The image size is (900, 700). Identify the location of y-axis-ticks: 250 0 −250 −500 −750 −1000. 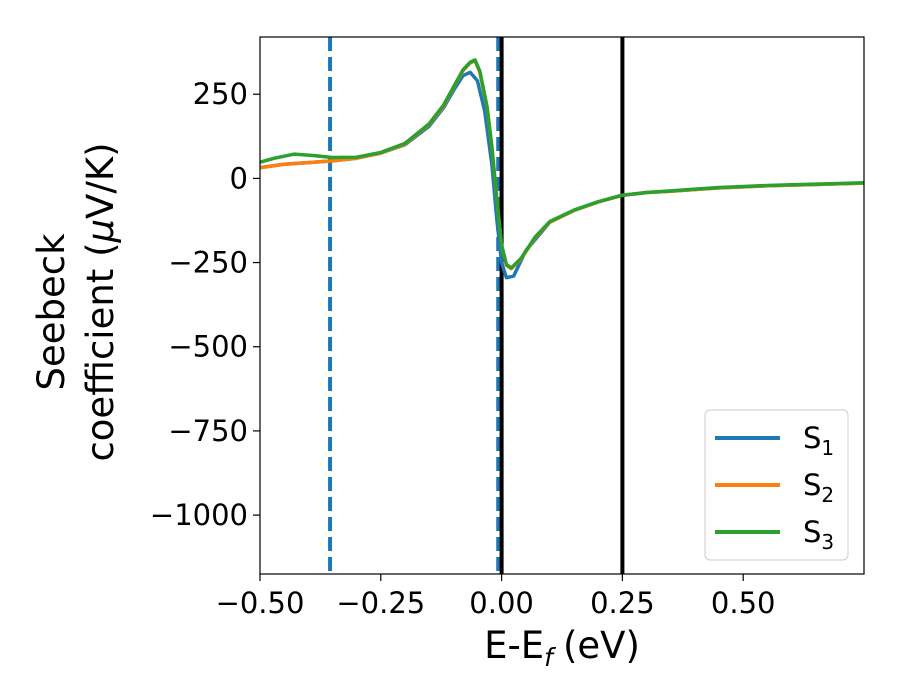
(205, 304).